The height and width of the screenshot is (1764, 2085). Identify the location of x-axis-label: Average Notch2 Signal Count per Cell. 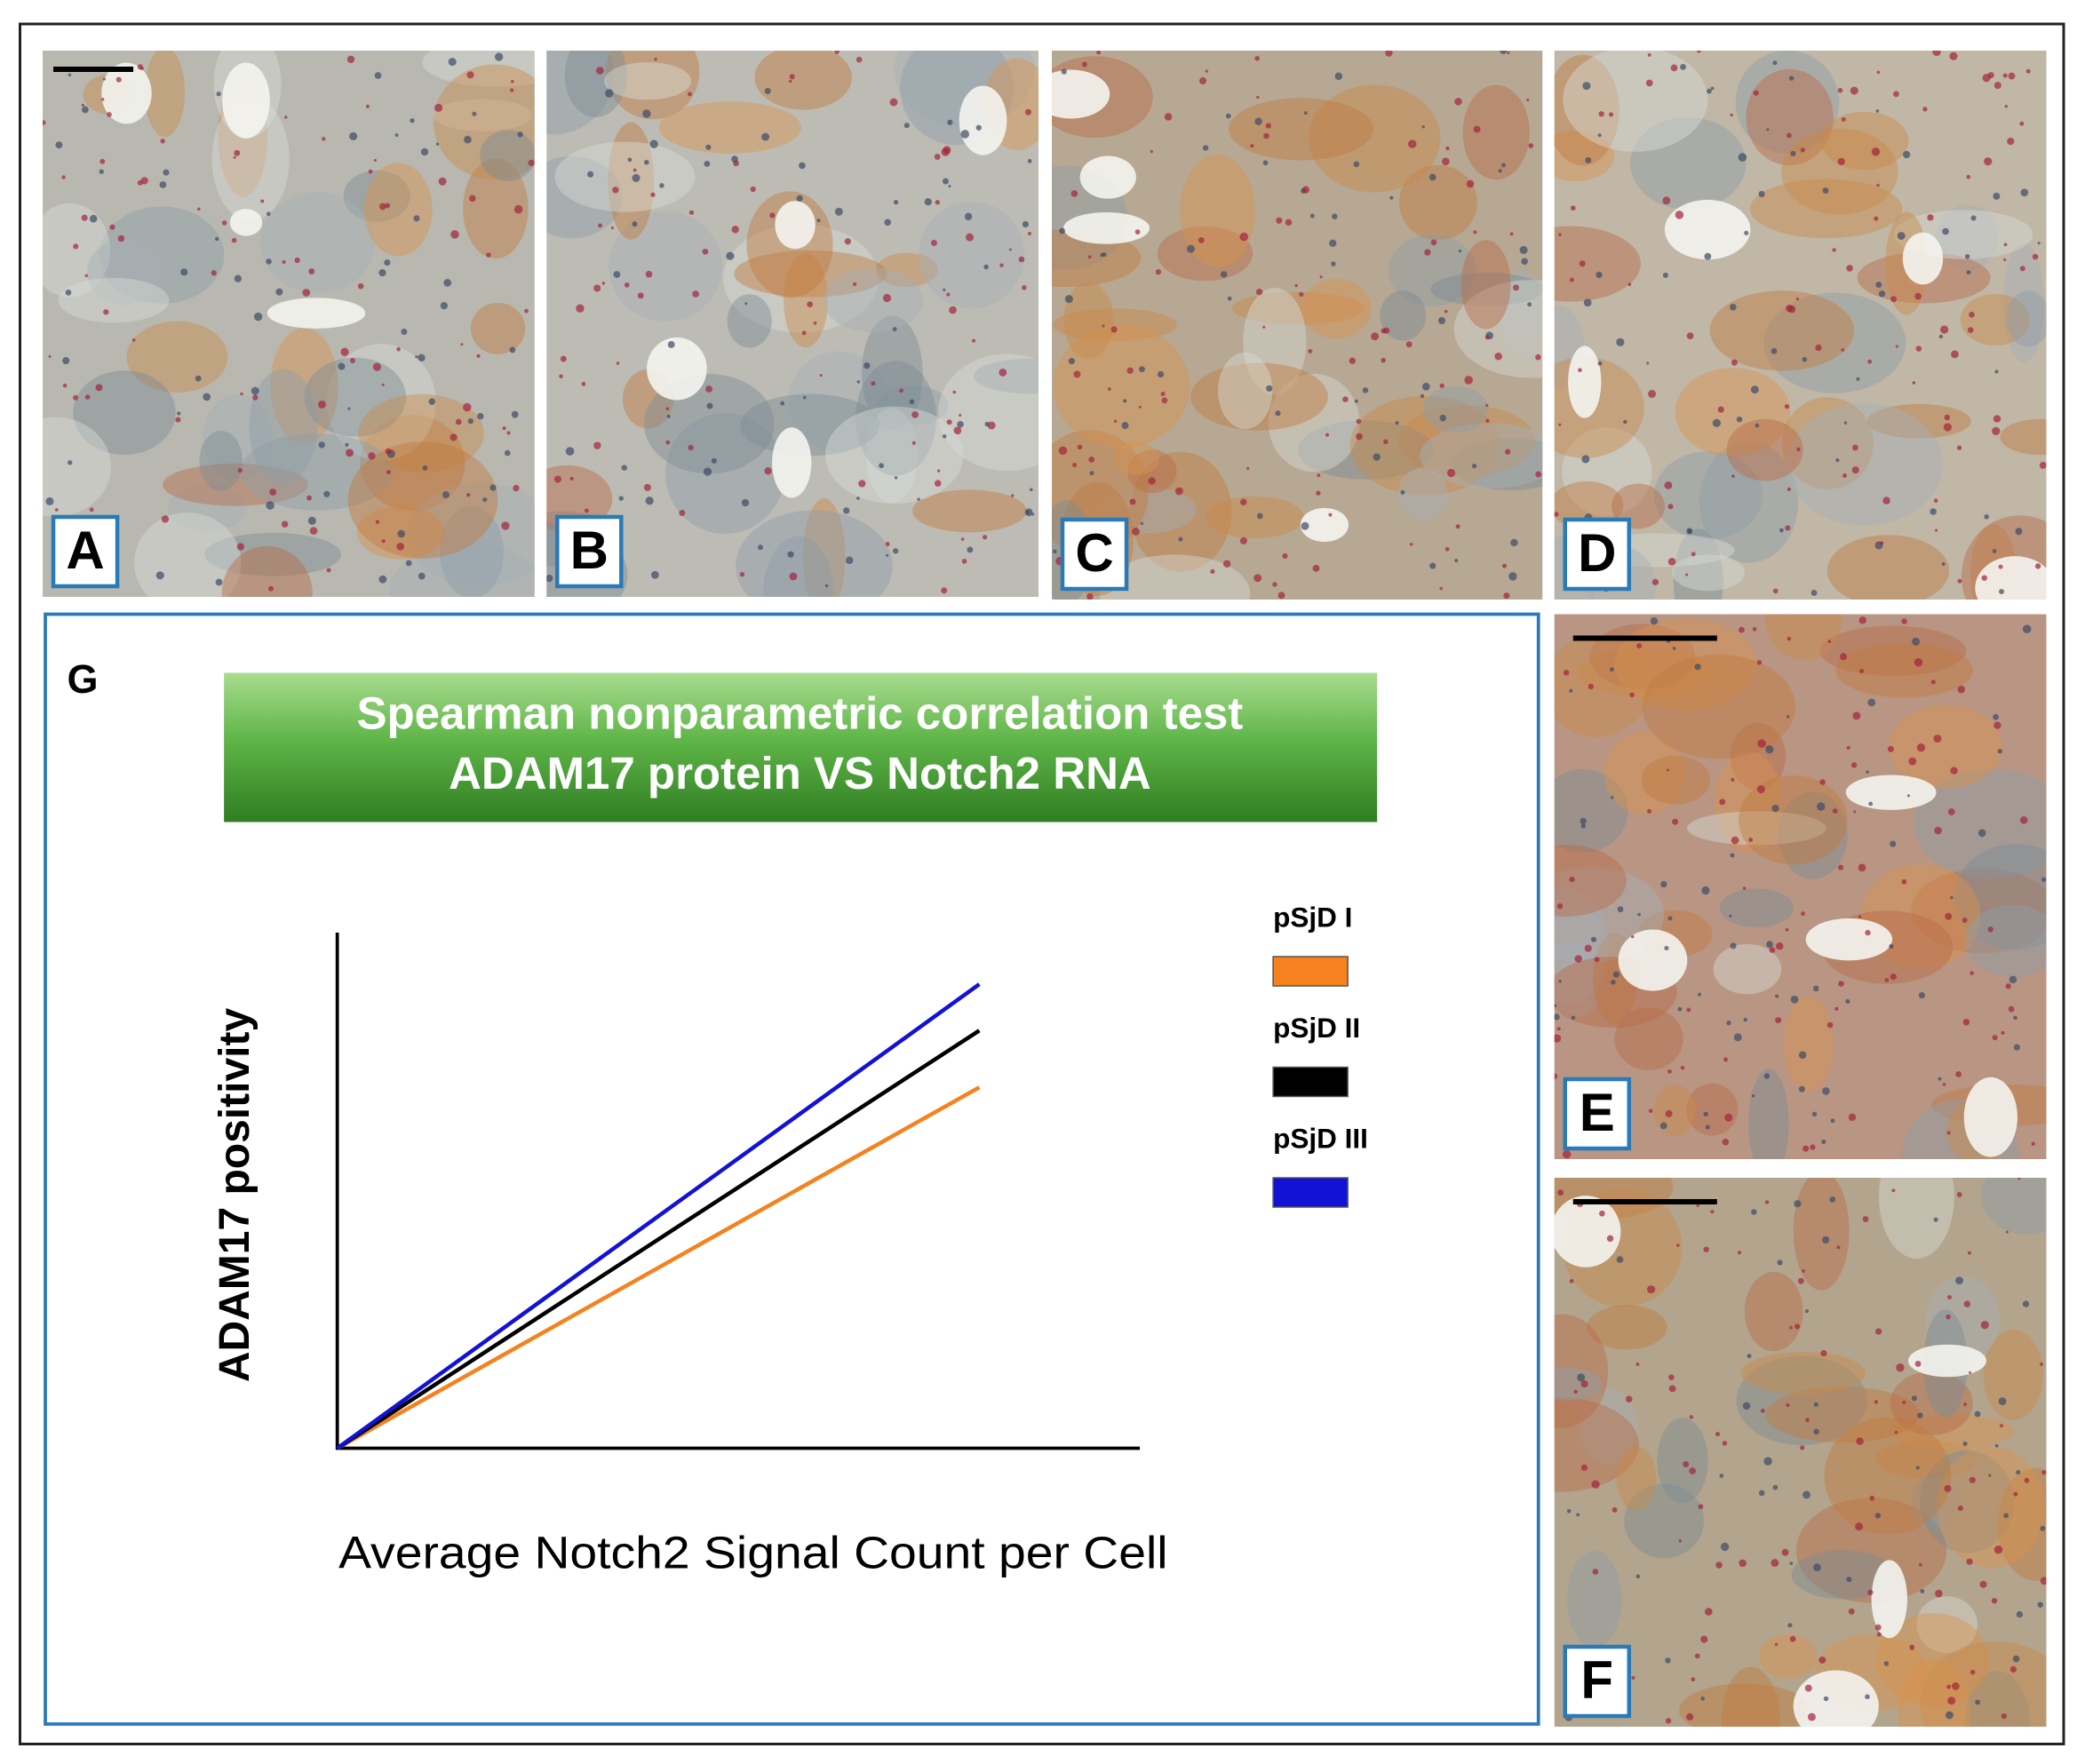
(752, 1552).